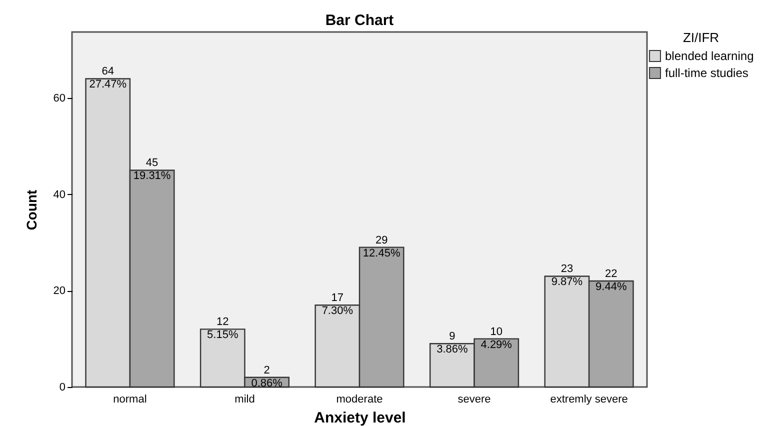  What do you see at coordinates (267, 377) in the screenshot?
I see `data-label: 2 0.86%` at bounding box center [267, 377].